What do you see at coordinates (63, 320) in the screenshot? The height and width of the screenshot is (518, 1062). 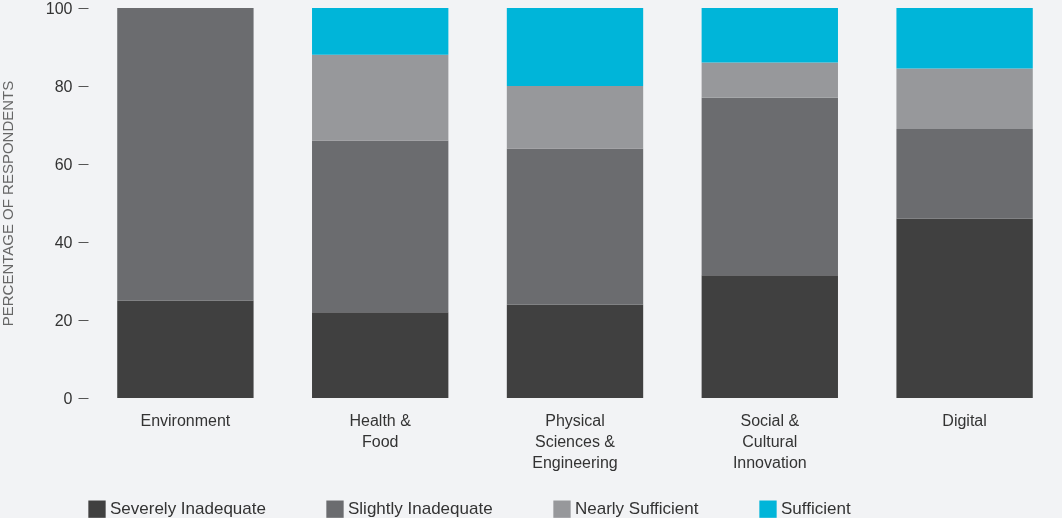 I see `y-tick-label: 20` at bounding box center [63, 320].